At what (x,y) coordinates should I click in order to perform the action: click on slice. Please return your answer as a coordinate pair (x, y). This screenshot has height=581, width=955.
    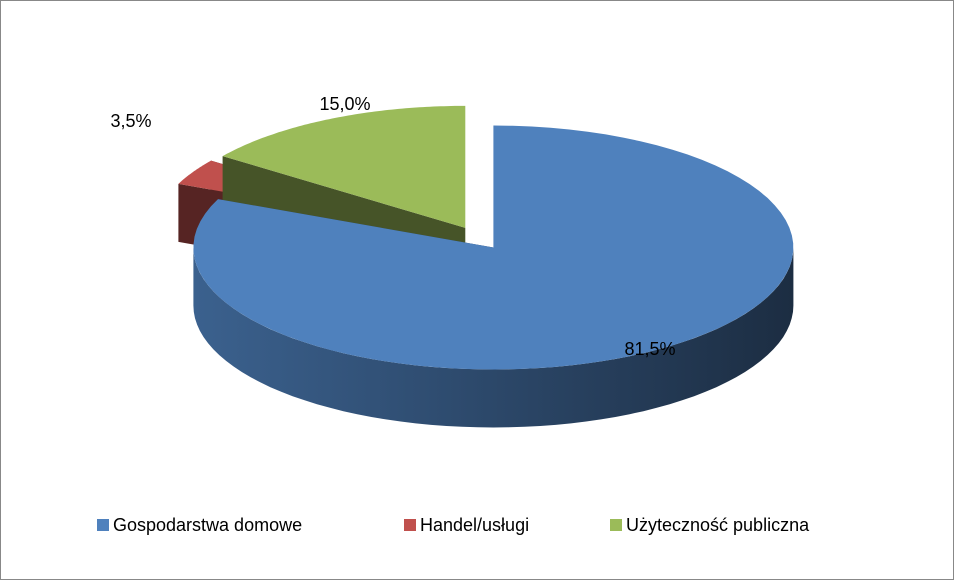
    Looking at the image, I should click on (344, 166).